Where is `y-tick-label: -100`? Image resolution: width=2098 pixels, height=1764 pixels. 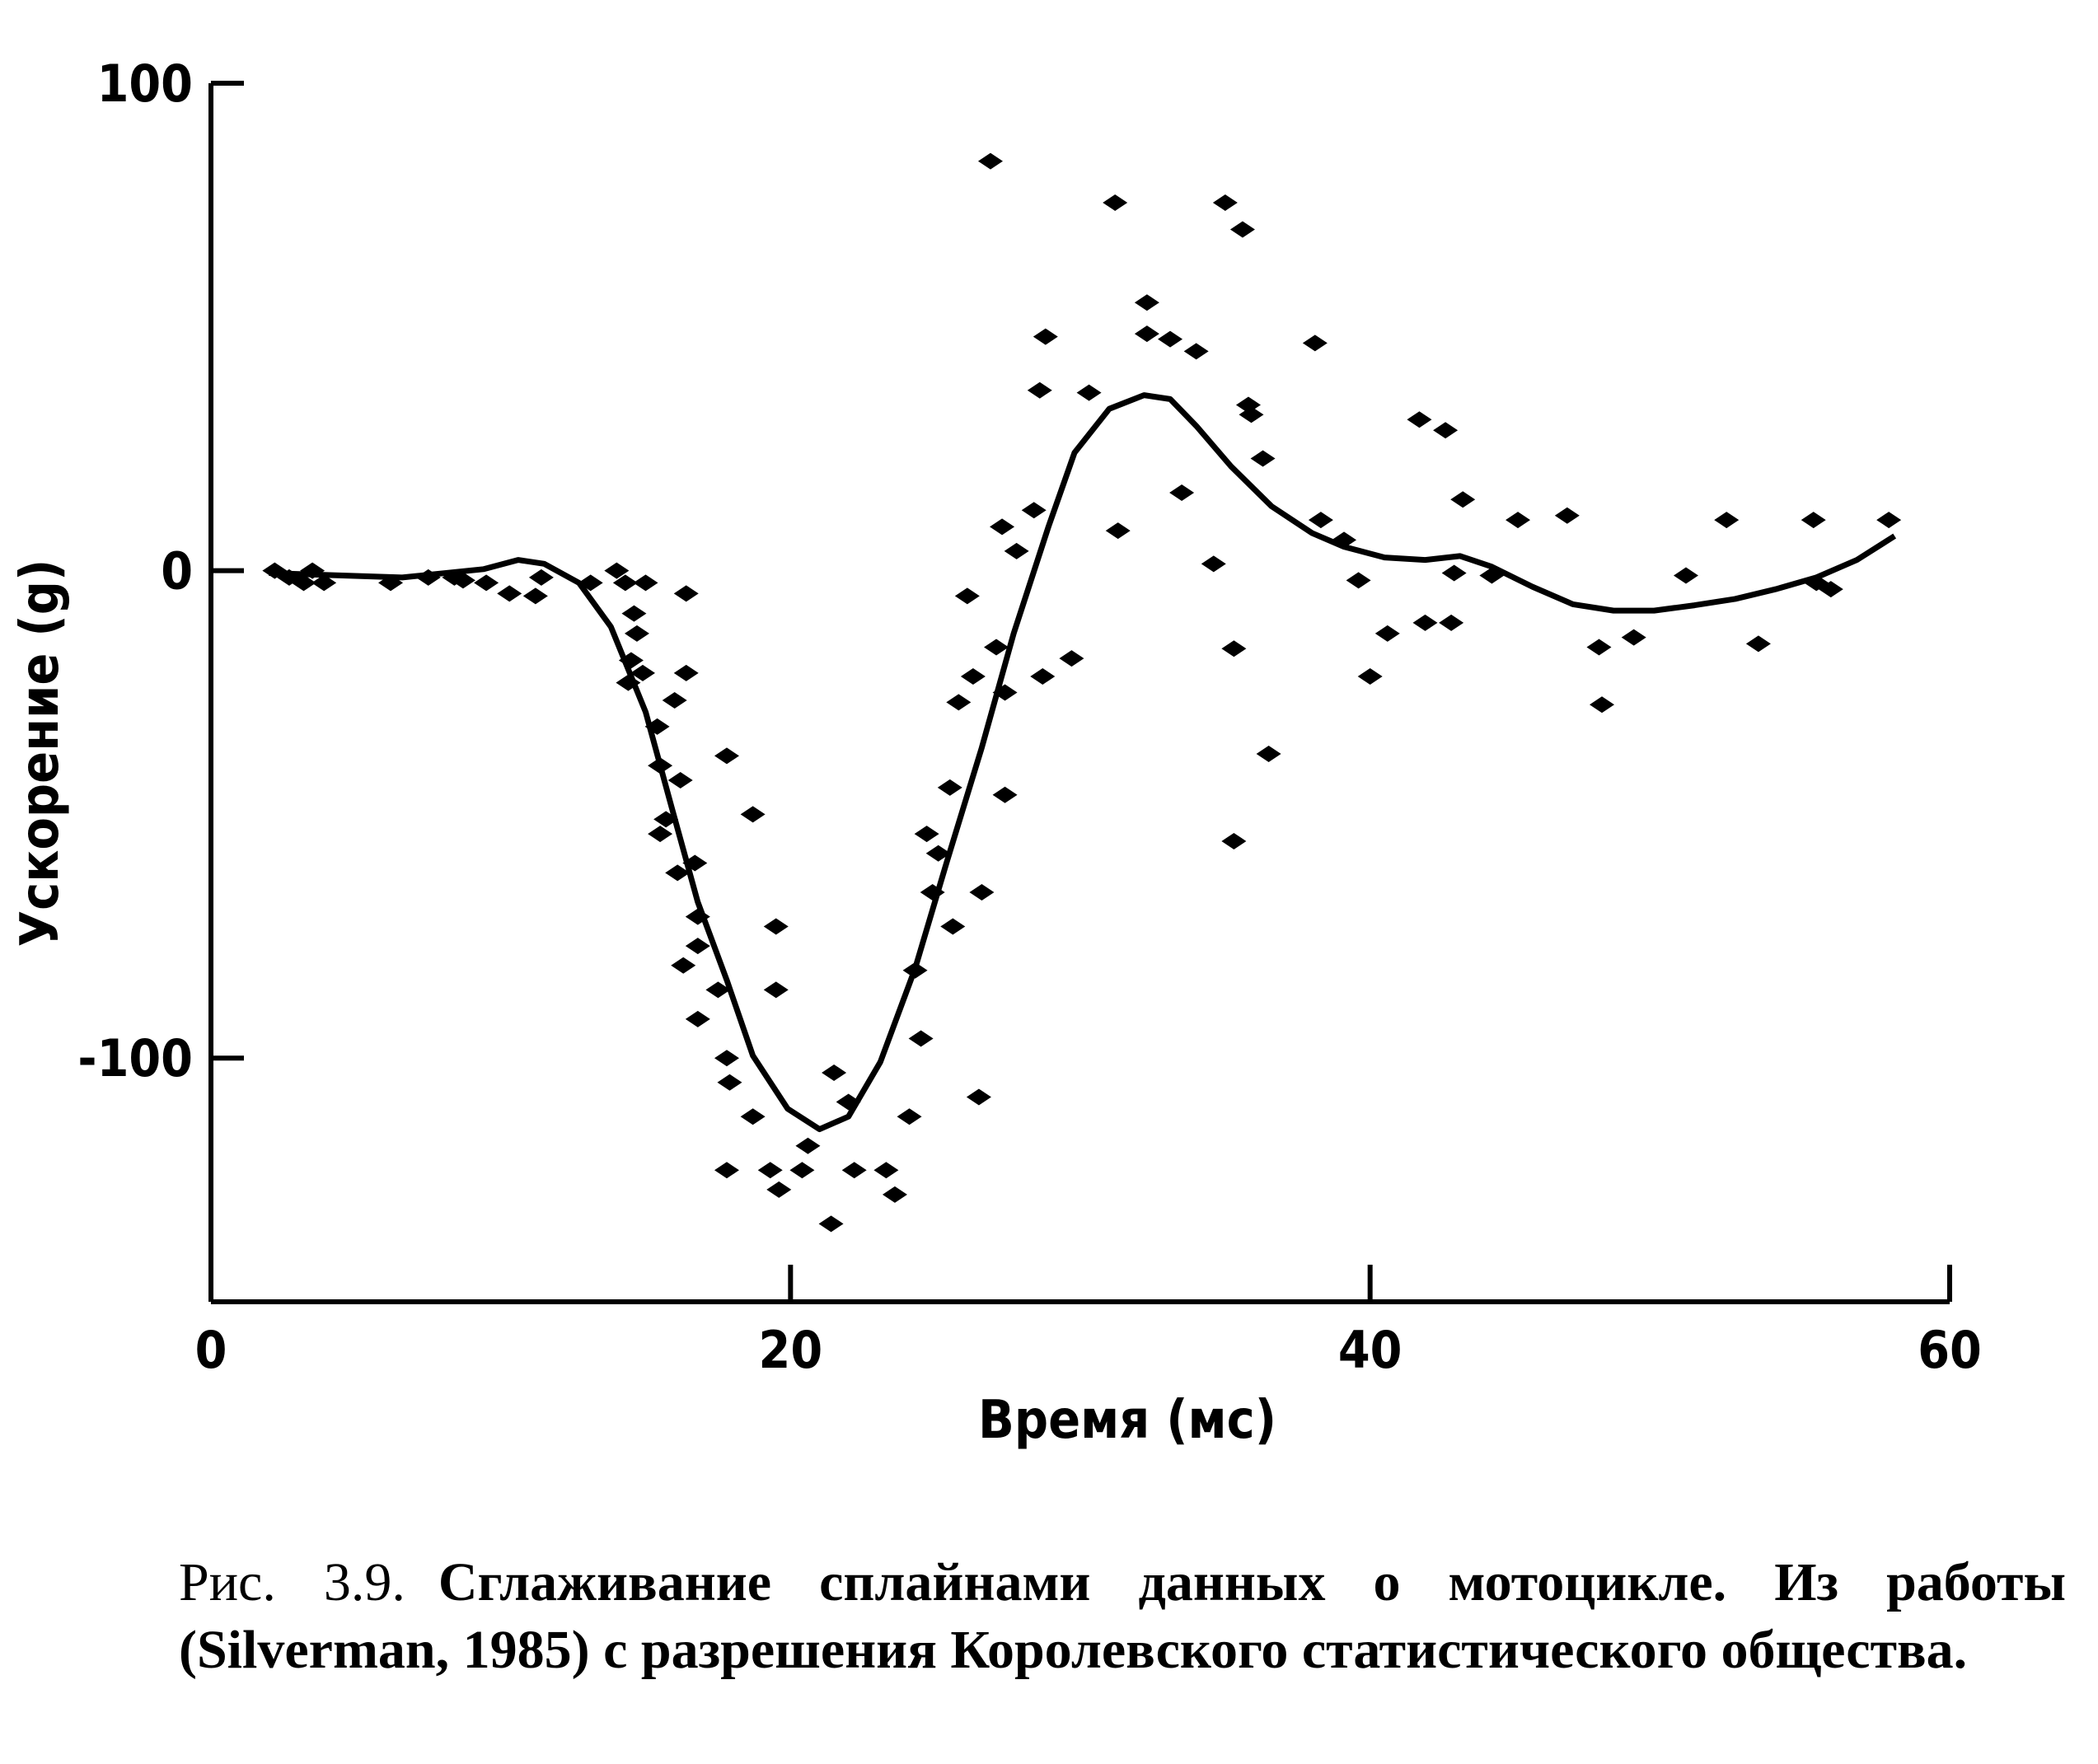
y-tick-label: -100 is located at coordinates (135, 1058).